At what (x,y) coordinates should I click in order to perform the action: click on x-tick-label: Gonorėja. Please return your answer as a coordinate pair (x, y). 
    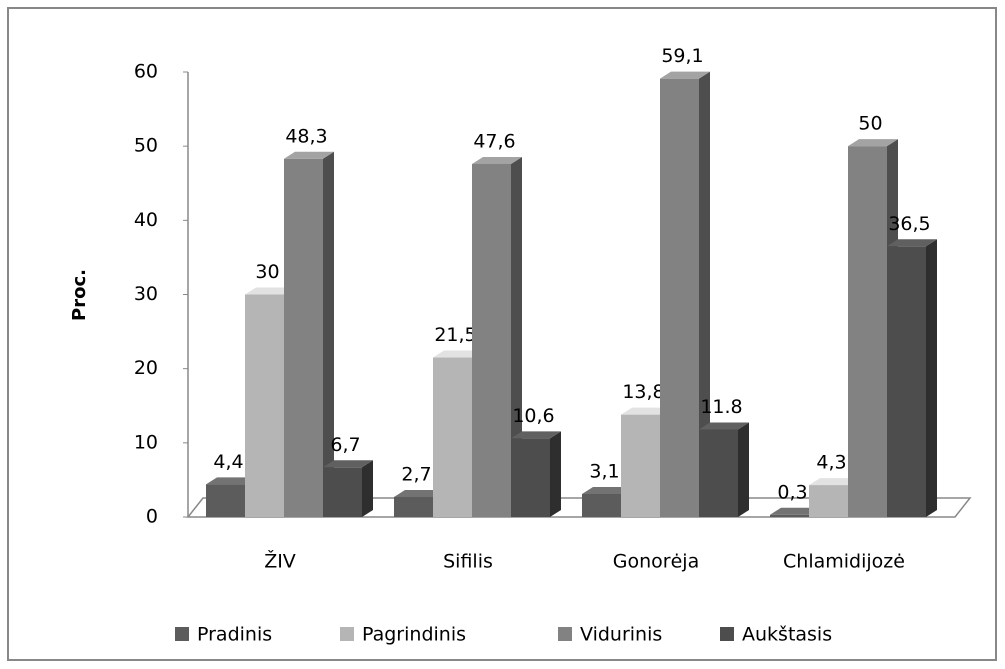
    Looking at the image, I should click on (656, 562).